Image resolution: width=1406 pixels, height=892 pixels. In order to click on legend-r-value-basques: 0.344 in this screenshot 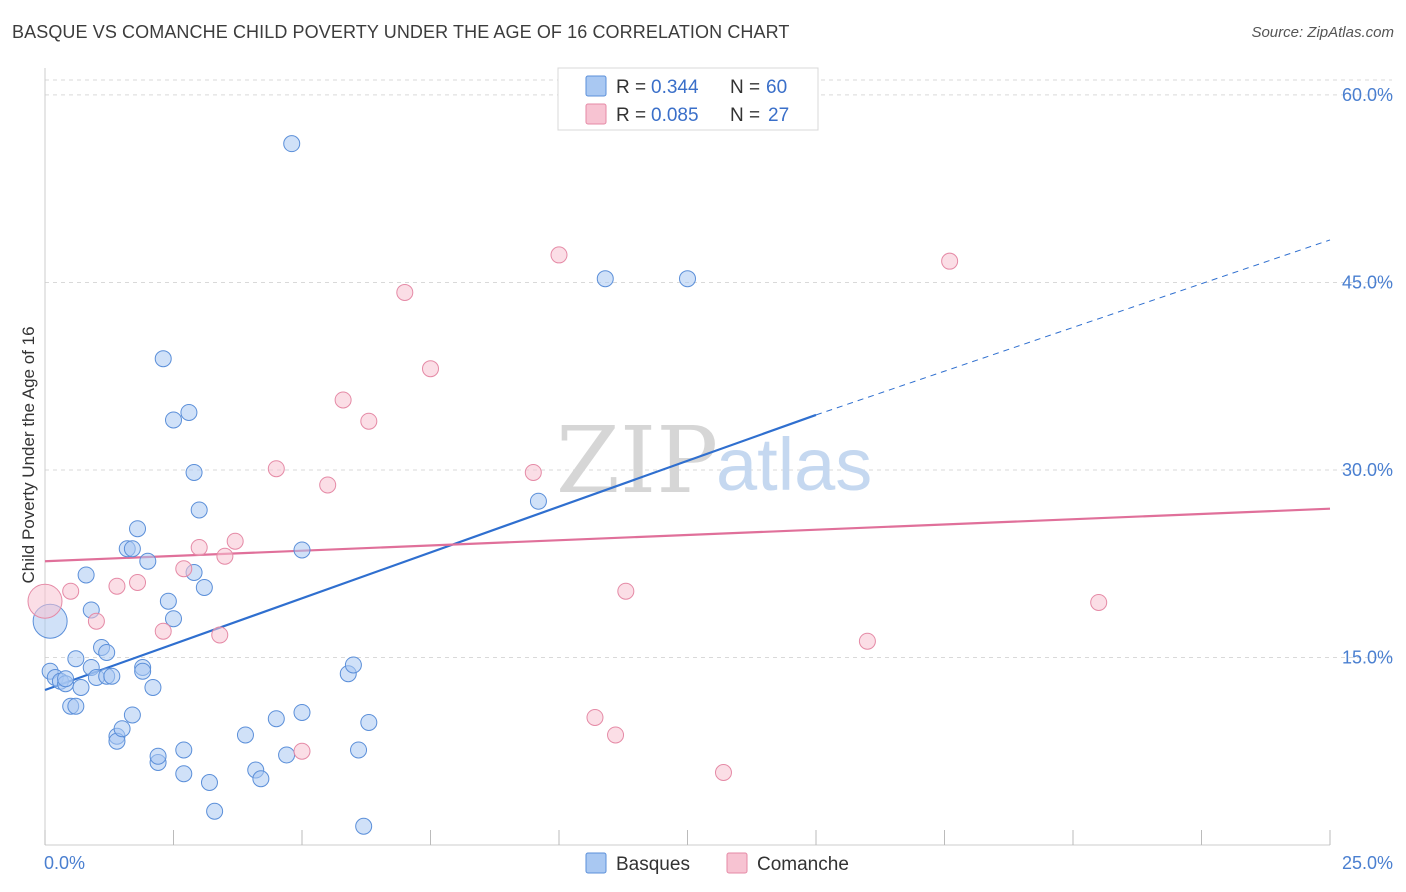, I will do `click(675, 87)`.